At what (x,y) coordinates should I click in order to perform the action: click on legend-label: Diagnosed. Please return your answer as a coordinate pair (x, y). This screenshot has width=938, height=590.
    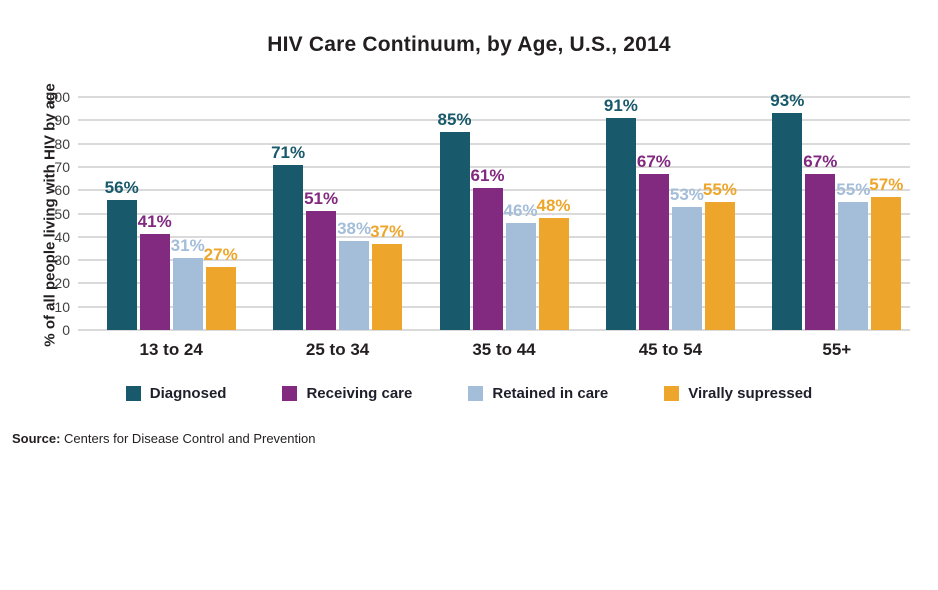
    Looking at the image, I should click on (188, 393).